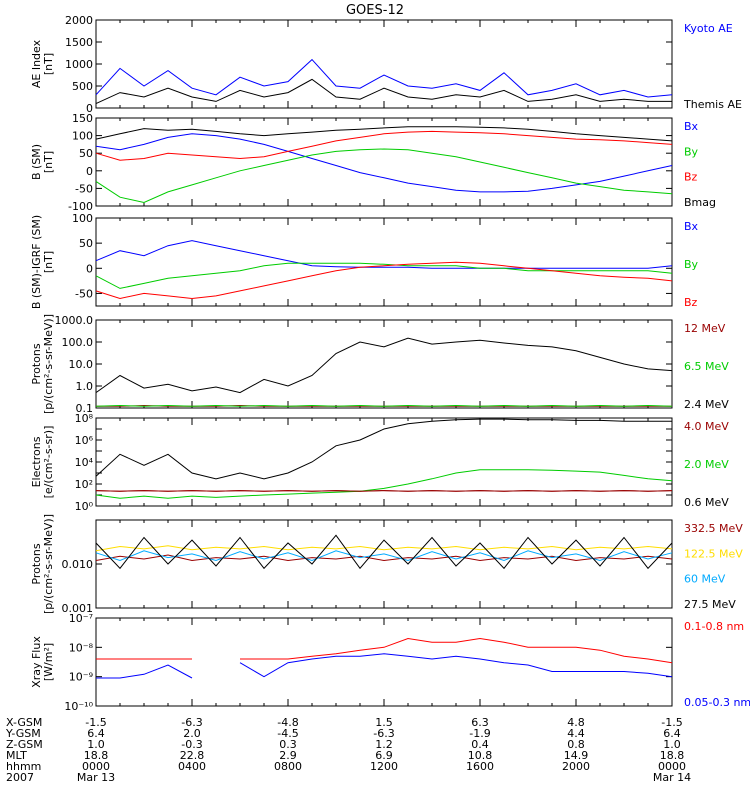  What do you see at coordinates (84, 484) in the screenshot?
I see `y-tick-label: 10²` at bounding box center [84, 484].